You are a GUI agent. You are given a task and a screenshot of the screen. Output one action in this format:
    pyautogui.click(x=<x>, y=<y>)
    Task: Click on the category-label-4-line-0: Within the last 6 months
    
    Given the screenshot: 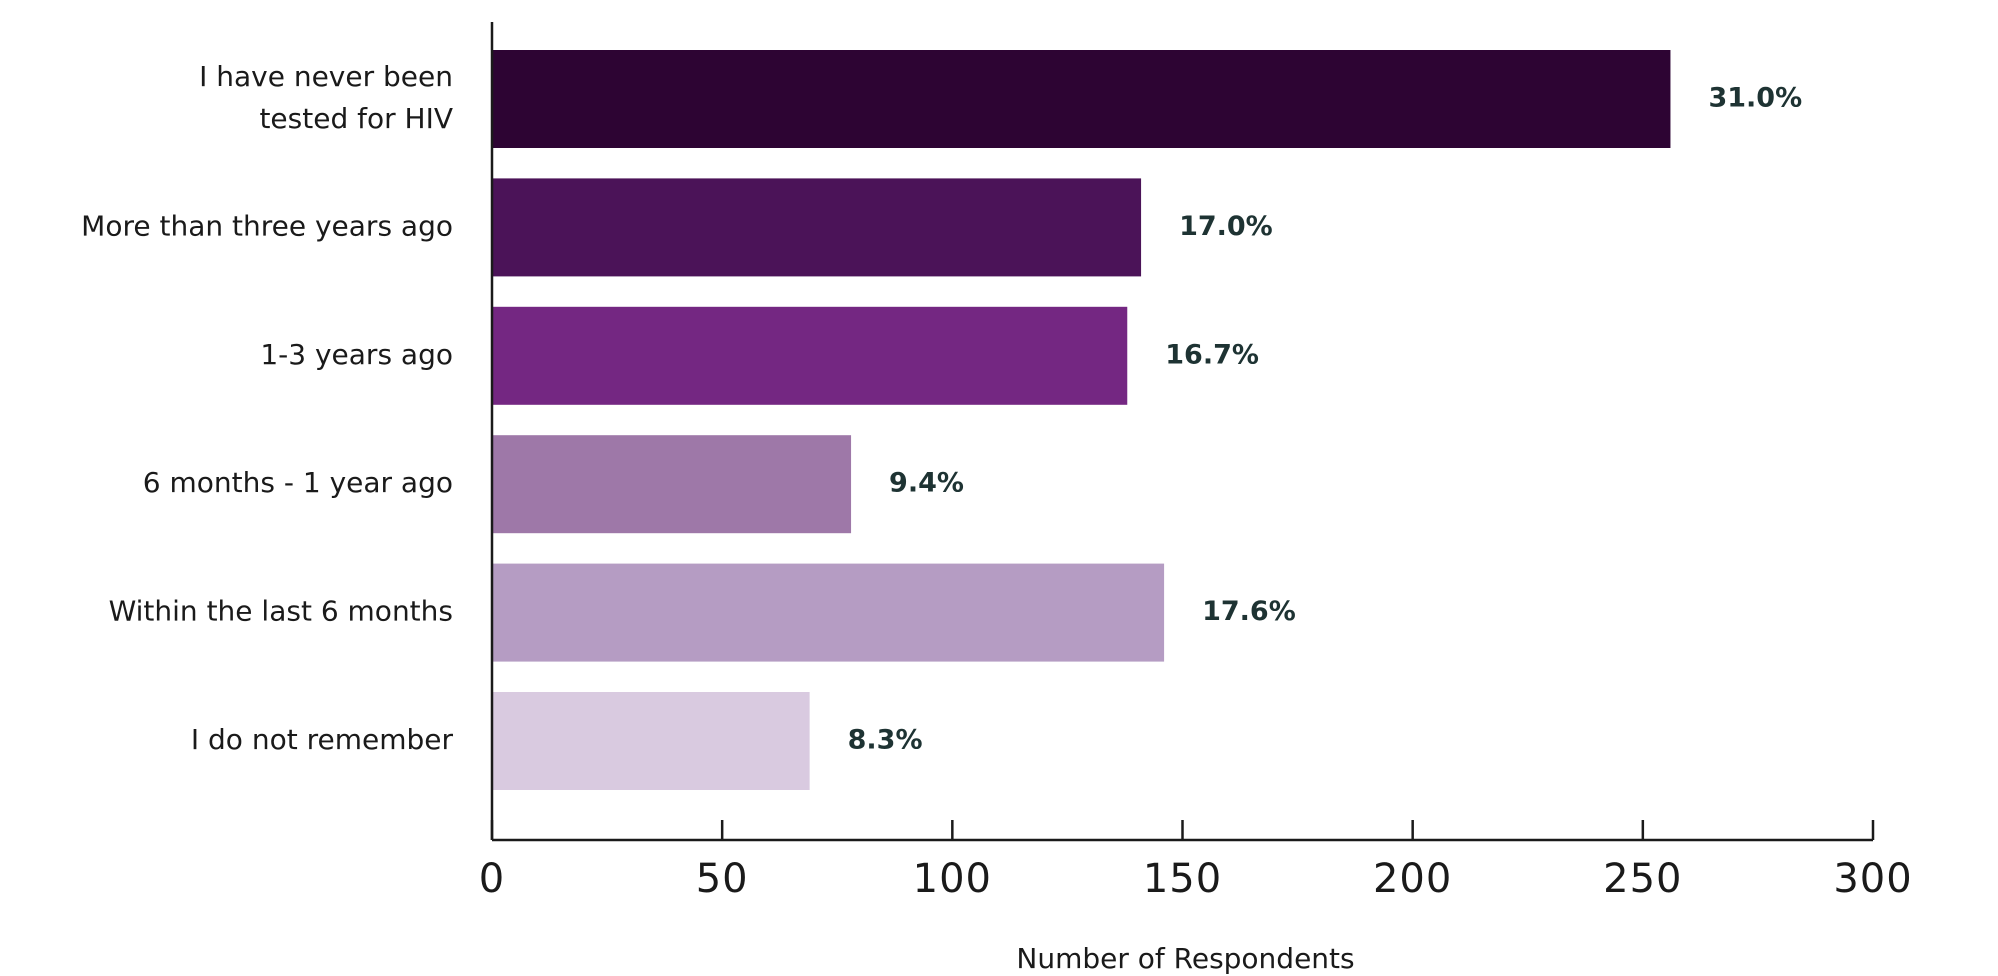 What is the action you would take?
    pyautogui.click(x=281, y=611)
    